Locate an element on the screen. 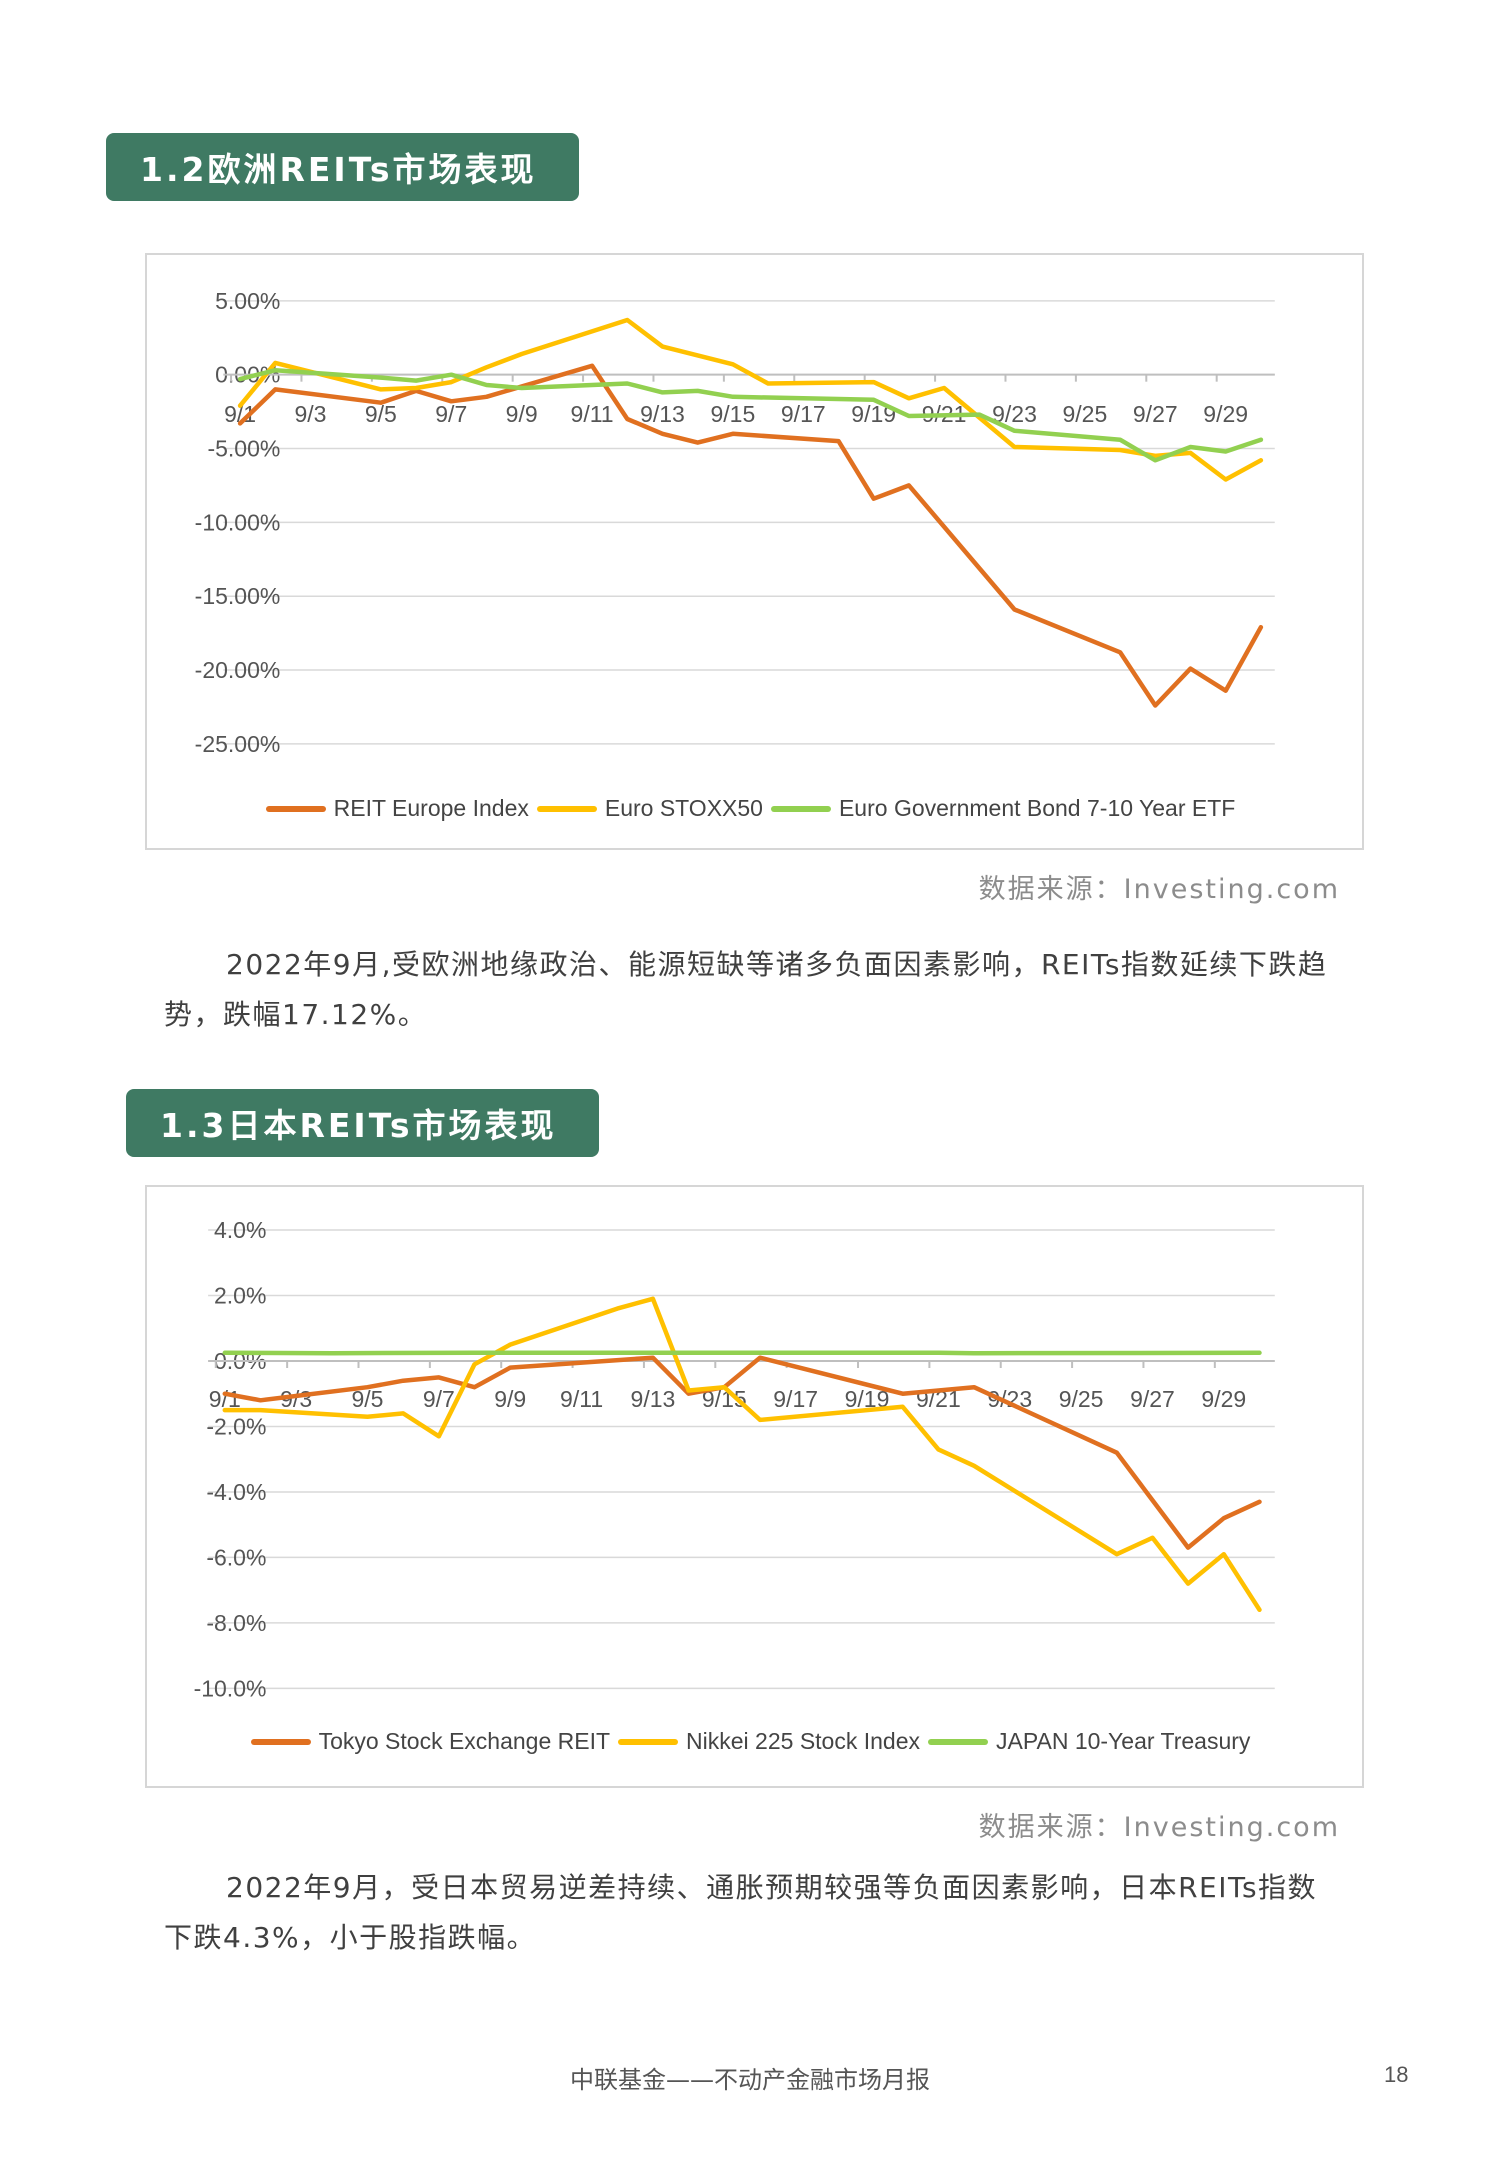  legend-item: Tokyo Stock Exchange REIT is located at coordinates (430, 1741).